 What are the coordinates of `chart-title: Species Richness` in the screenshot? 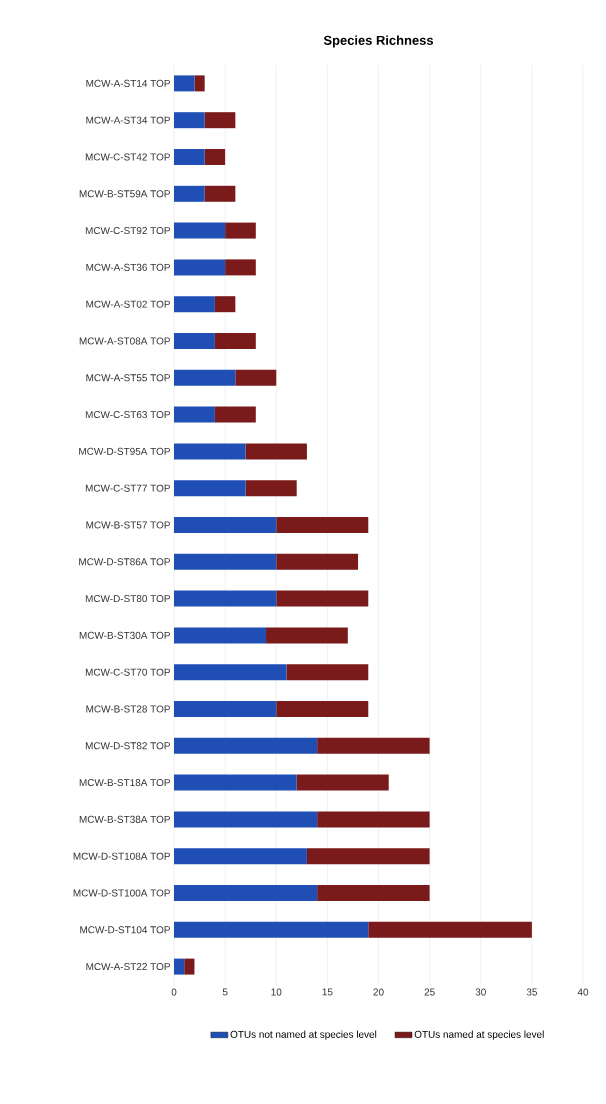 It's located at (378, 41).